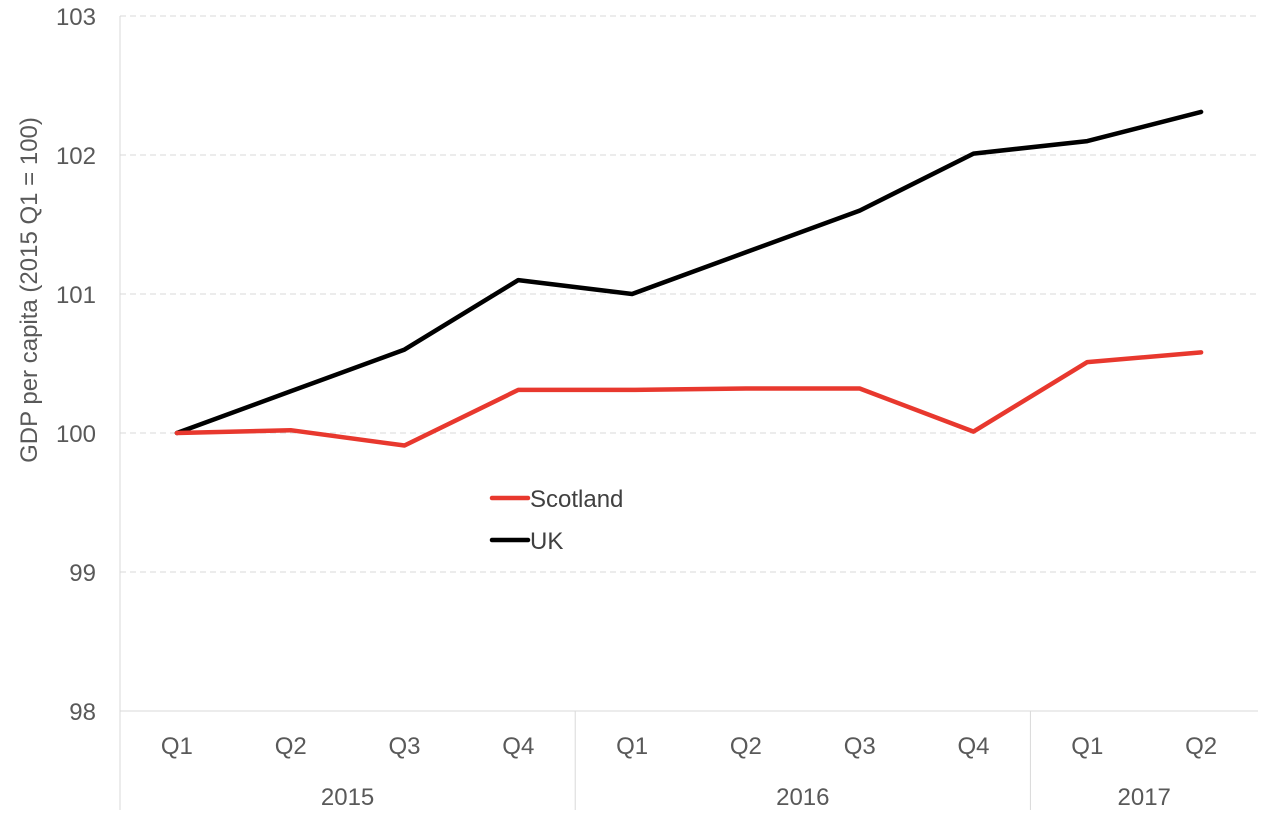  I want to click on y-tick-label: 98, so click(82, 712).